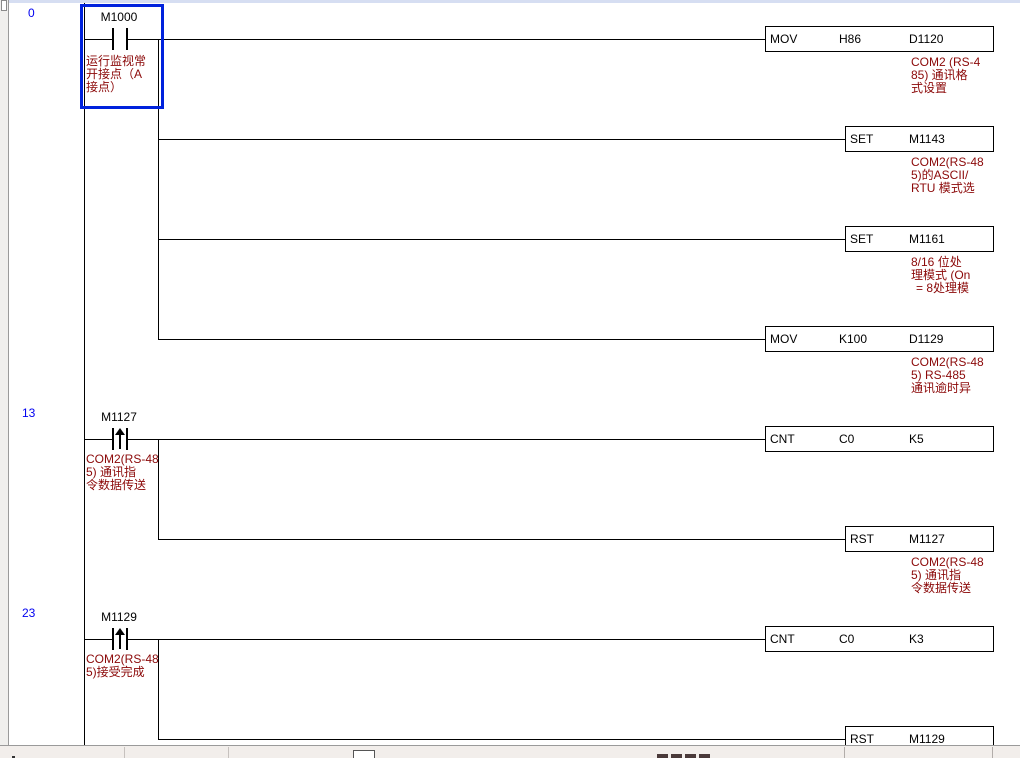 Image resolution: width=1020 pixels, height=758 pixels. I want to click on device-comment-line: 令数据传送, so click(941, 588).